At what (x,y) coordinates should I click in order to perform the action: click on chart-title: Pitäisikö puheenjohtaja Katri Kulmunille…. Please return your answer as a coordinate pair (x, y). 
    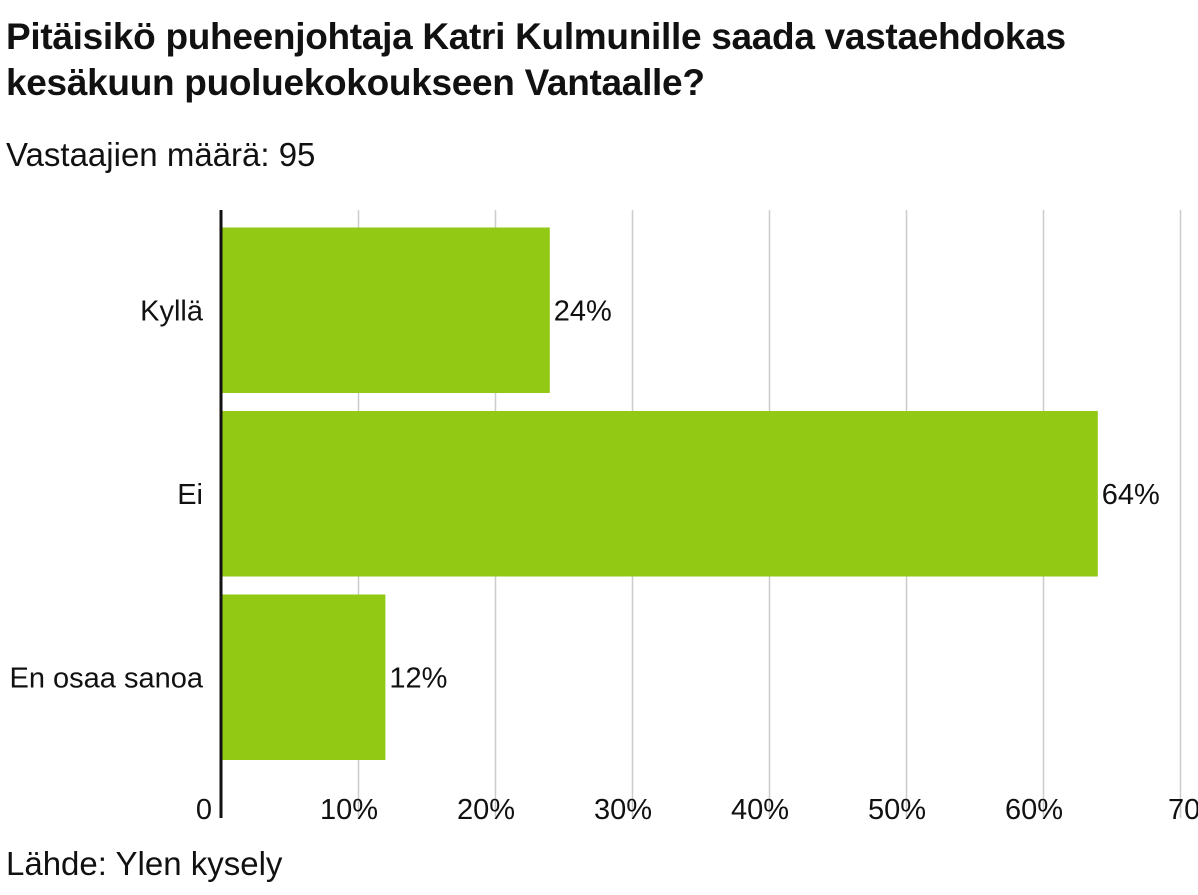
    Looking at the image, I should click on (536, 59).